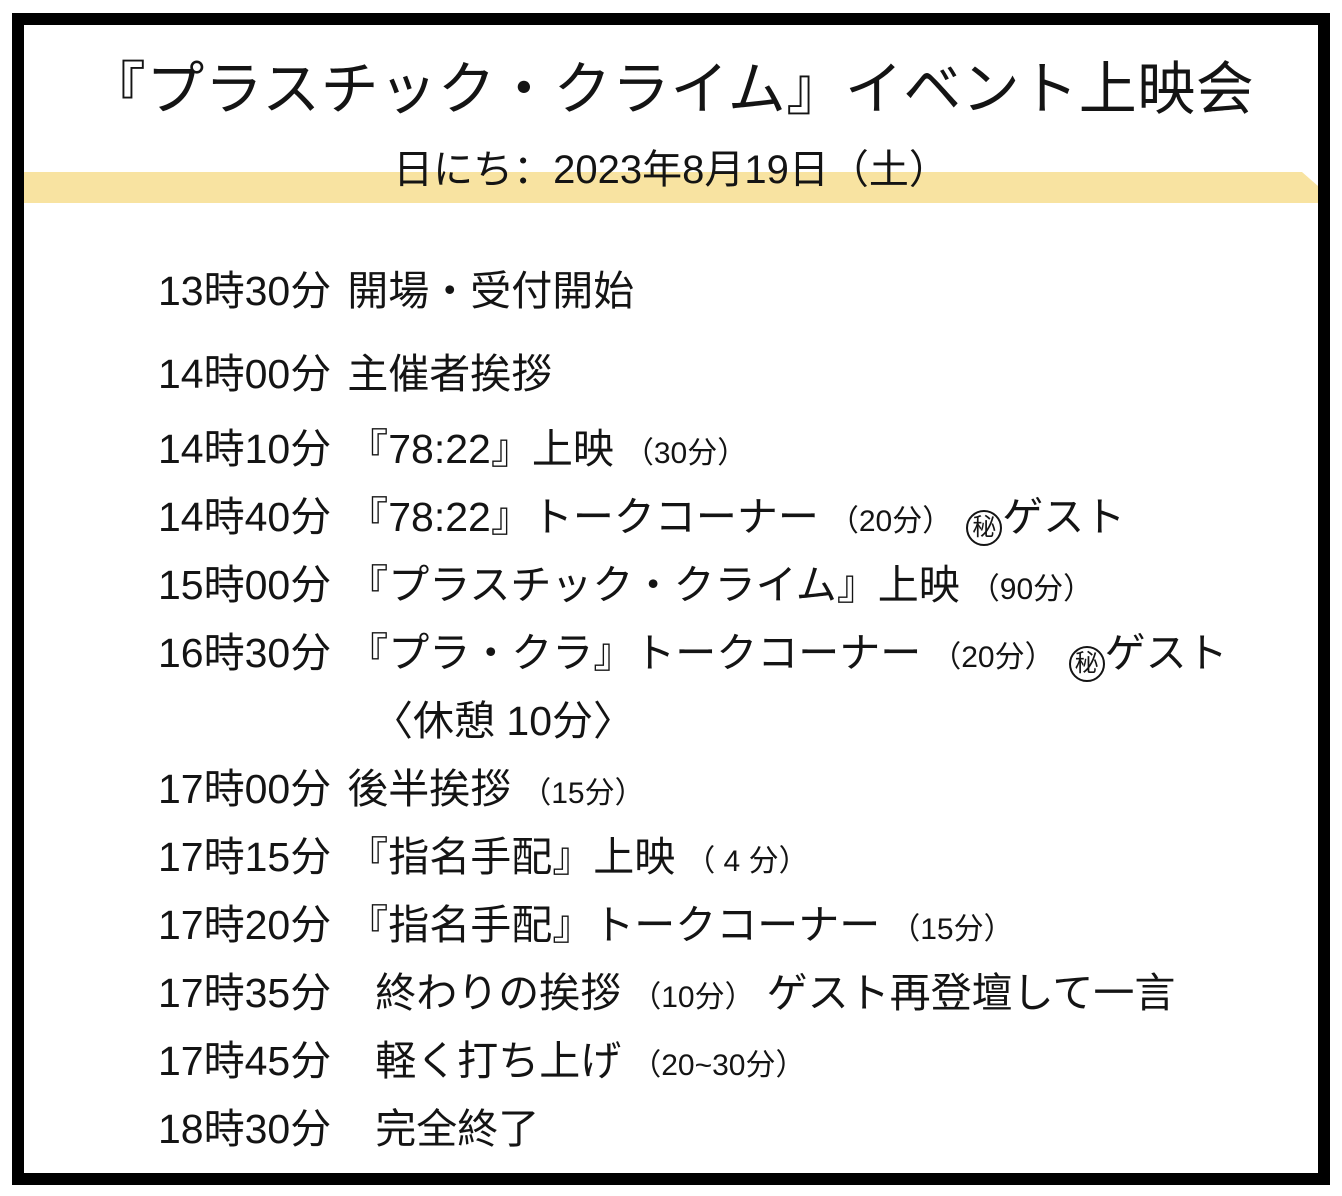 The width and height of the screenshot is (1342, 1196). Describe the element at coordinates (245, 653) in the screenshot. I see `schedule-time: 16時30分` at that location.